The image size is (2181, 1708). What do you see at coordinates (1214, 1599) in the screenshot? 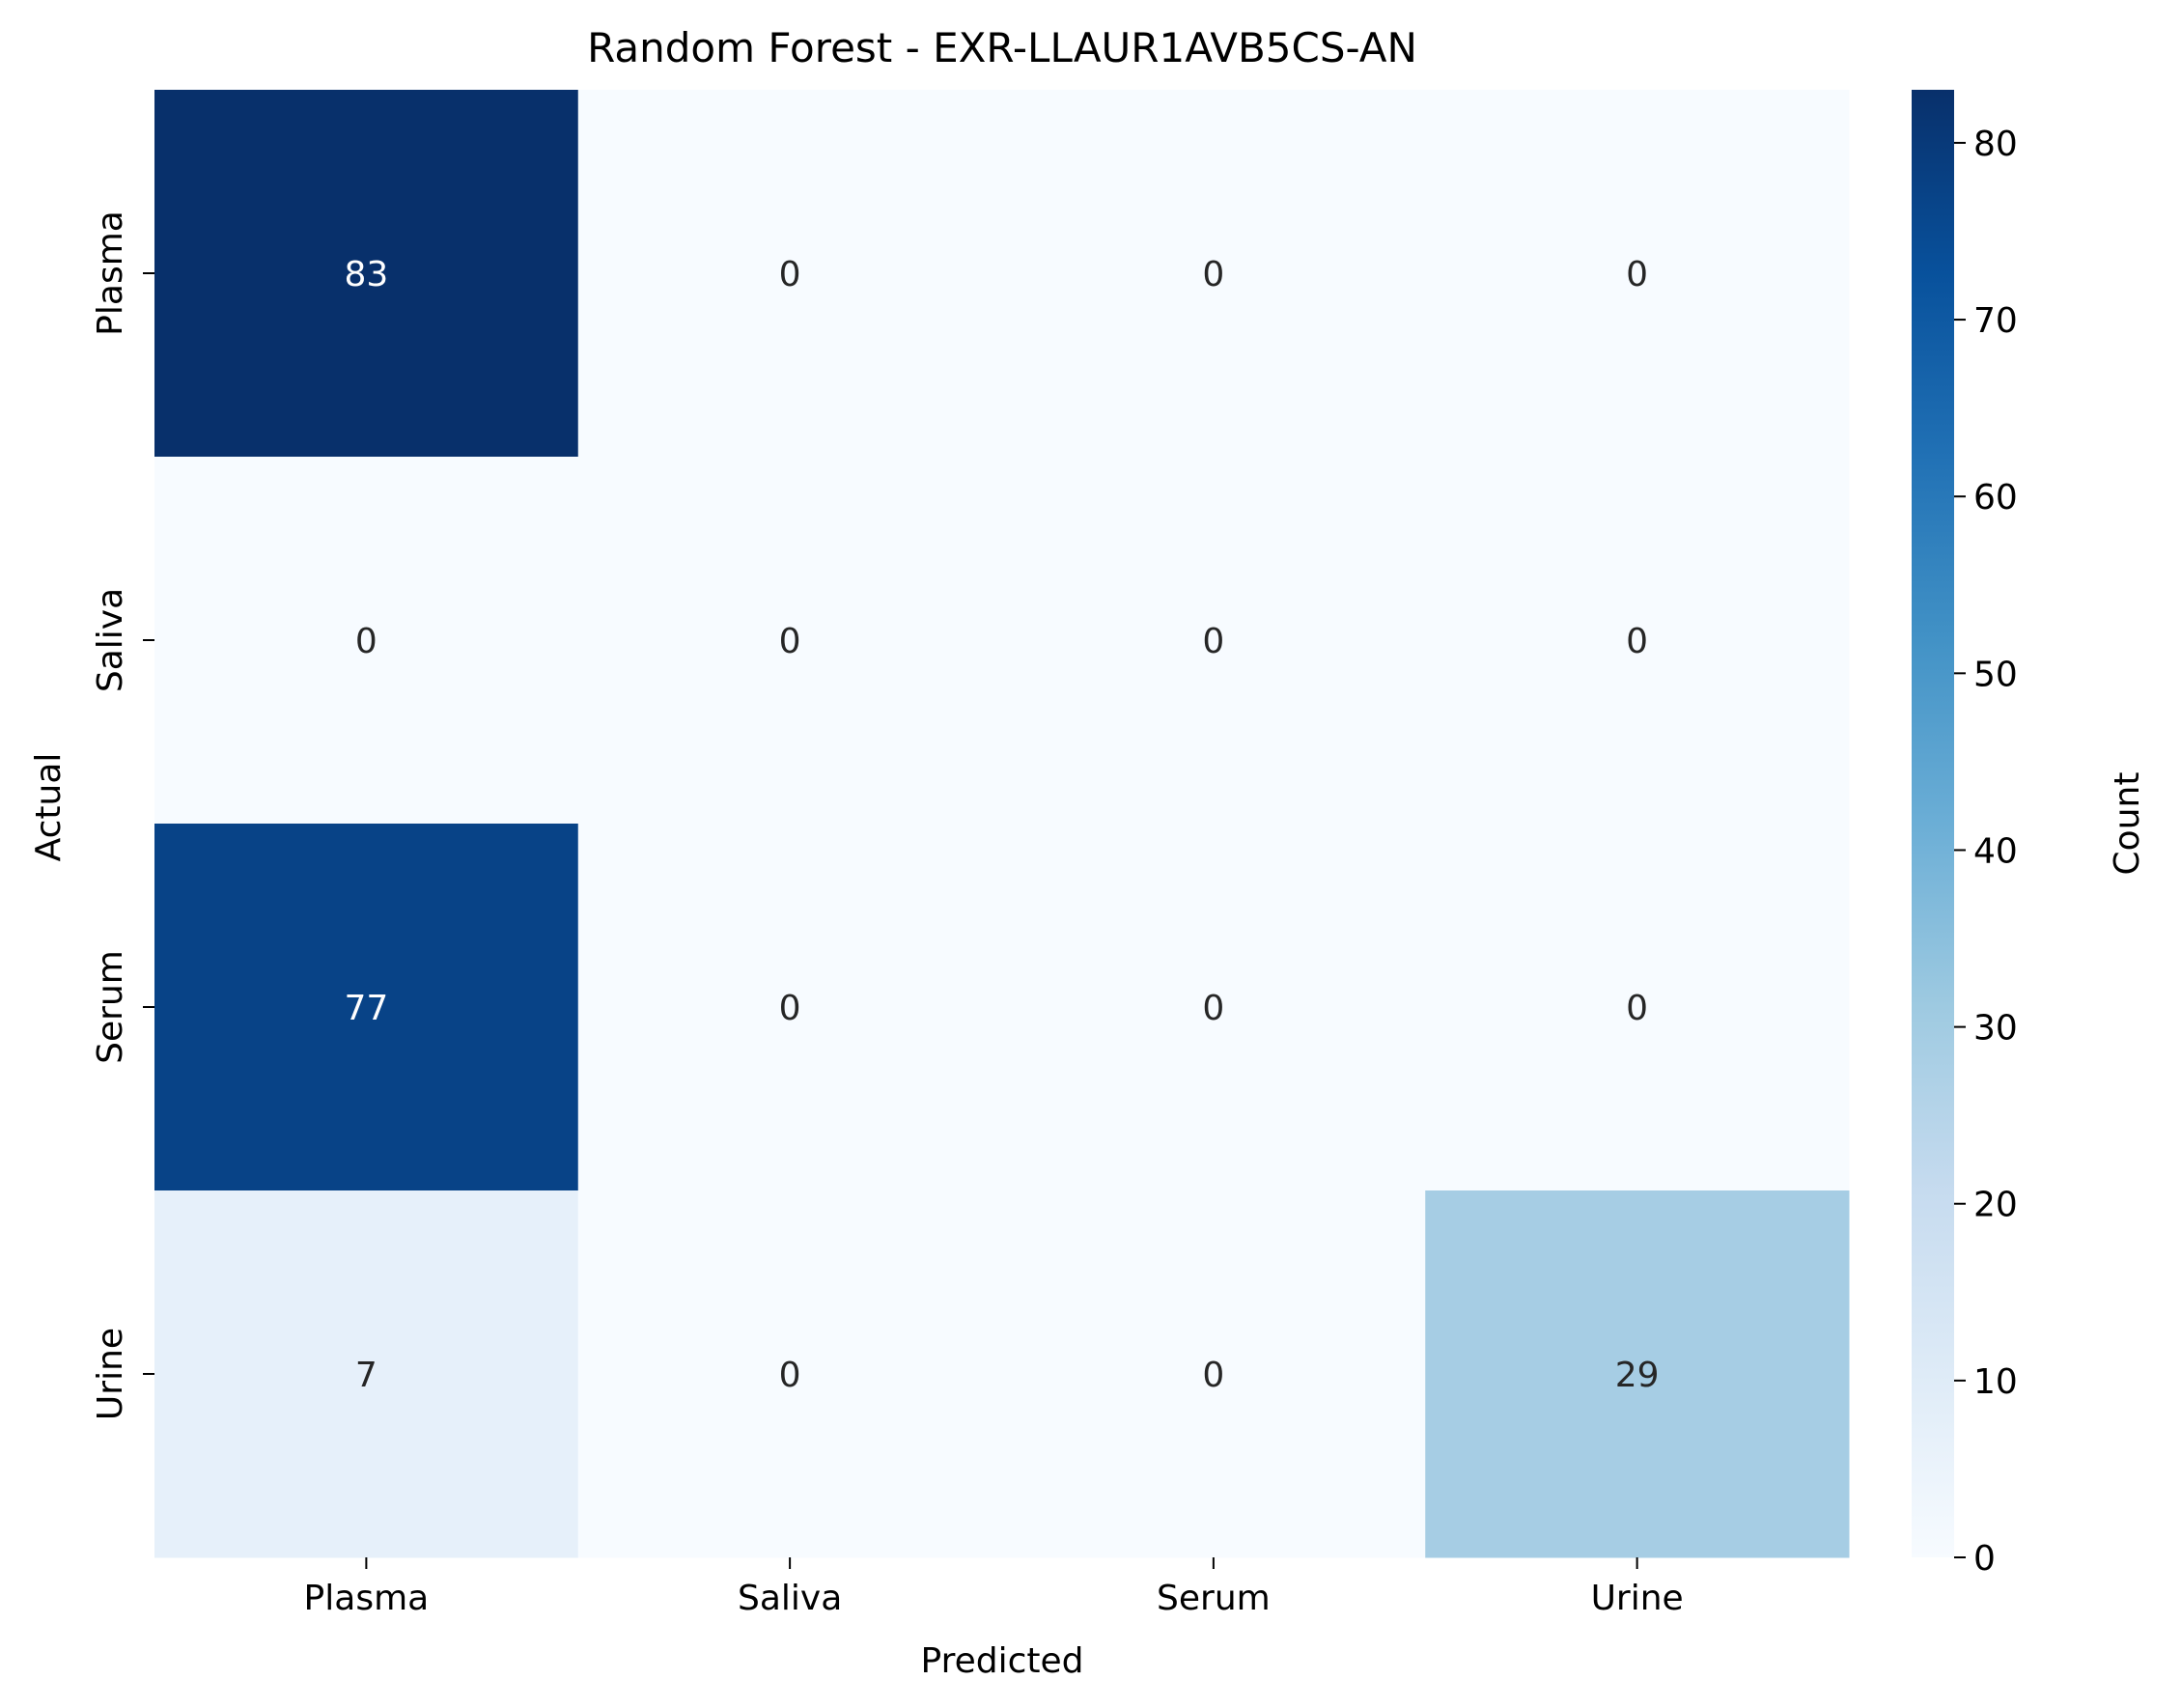
I see `x-tick-label: Serum` at bounding box center [1214, 1599].